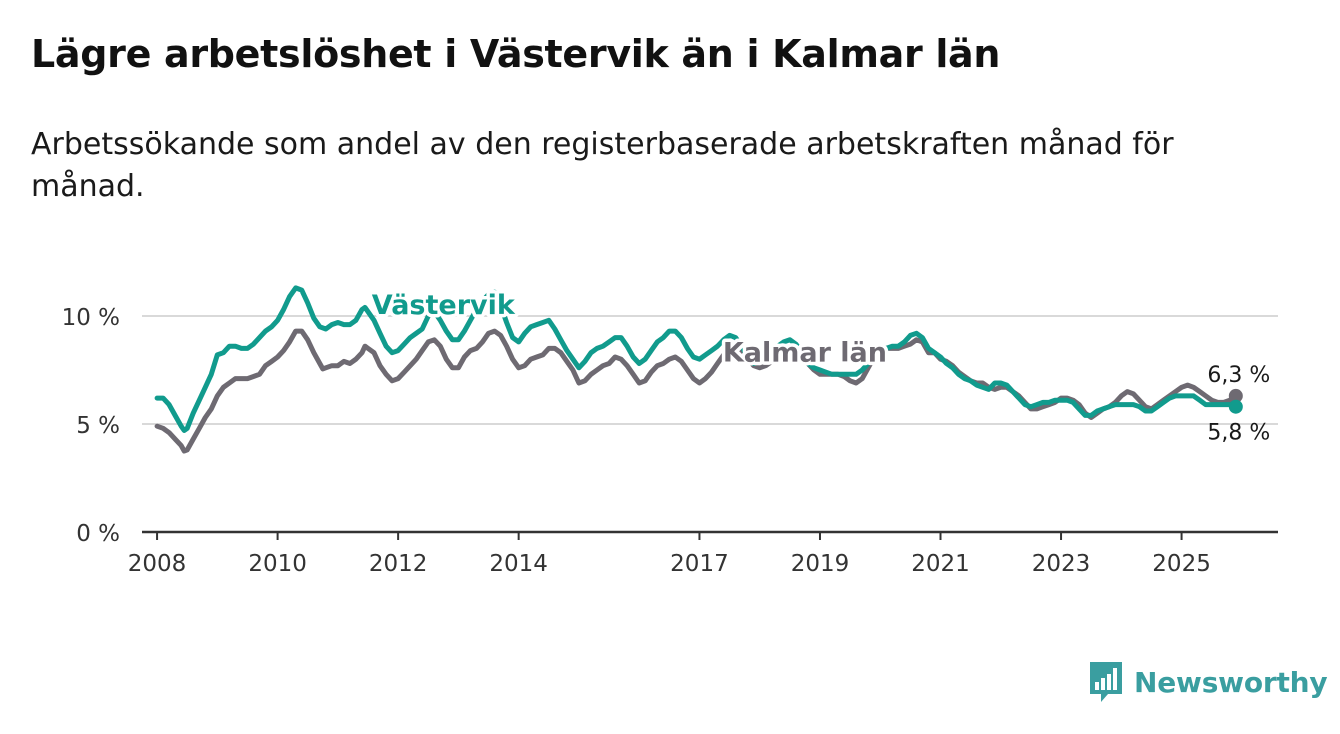 This screenshot has width=1340, height=734. Describe the element at coordinates (805, 352) in the screenshot. I see `series-label-kalmar-l-n: Kalmar län` at that location.